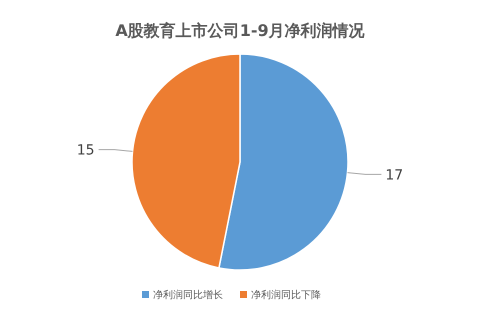  I want to click on chart-title: A股教育上市公司1-9月净利润情况, so click(240, 30).